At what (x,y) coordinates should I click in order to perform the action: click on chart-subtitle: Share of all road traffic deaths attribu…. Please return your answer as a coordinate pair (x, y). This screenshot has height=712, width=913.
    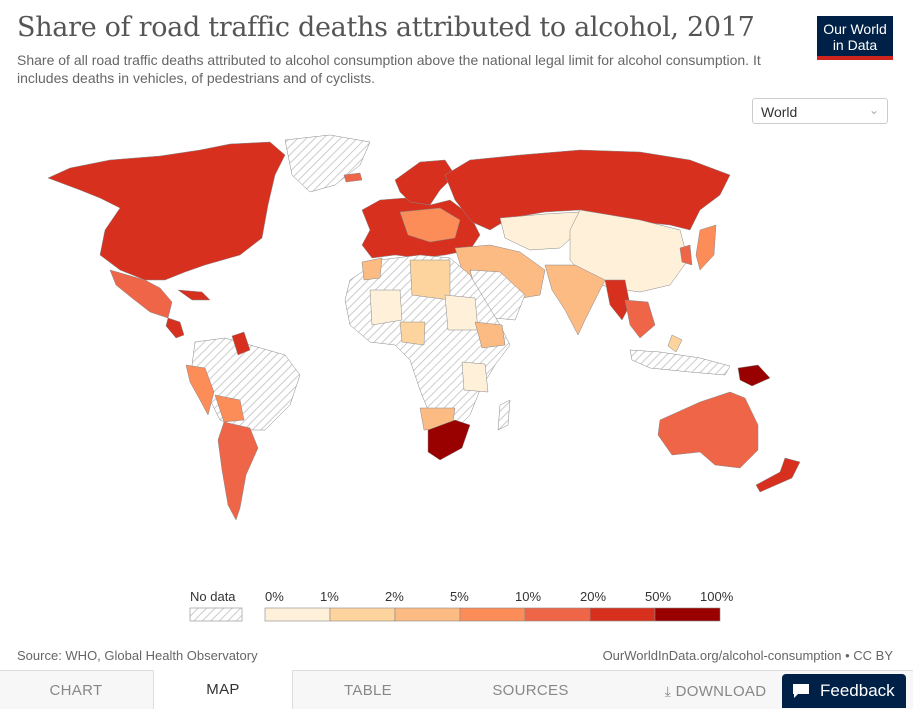
    Looking at the image, I should click on (389, 69).